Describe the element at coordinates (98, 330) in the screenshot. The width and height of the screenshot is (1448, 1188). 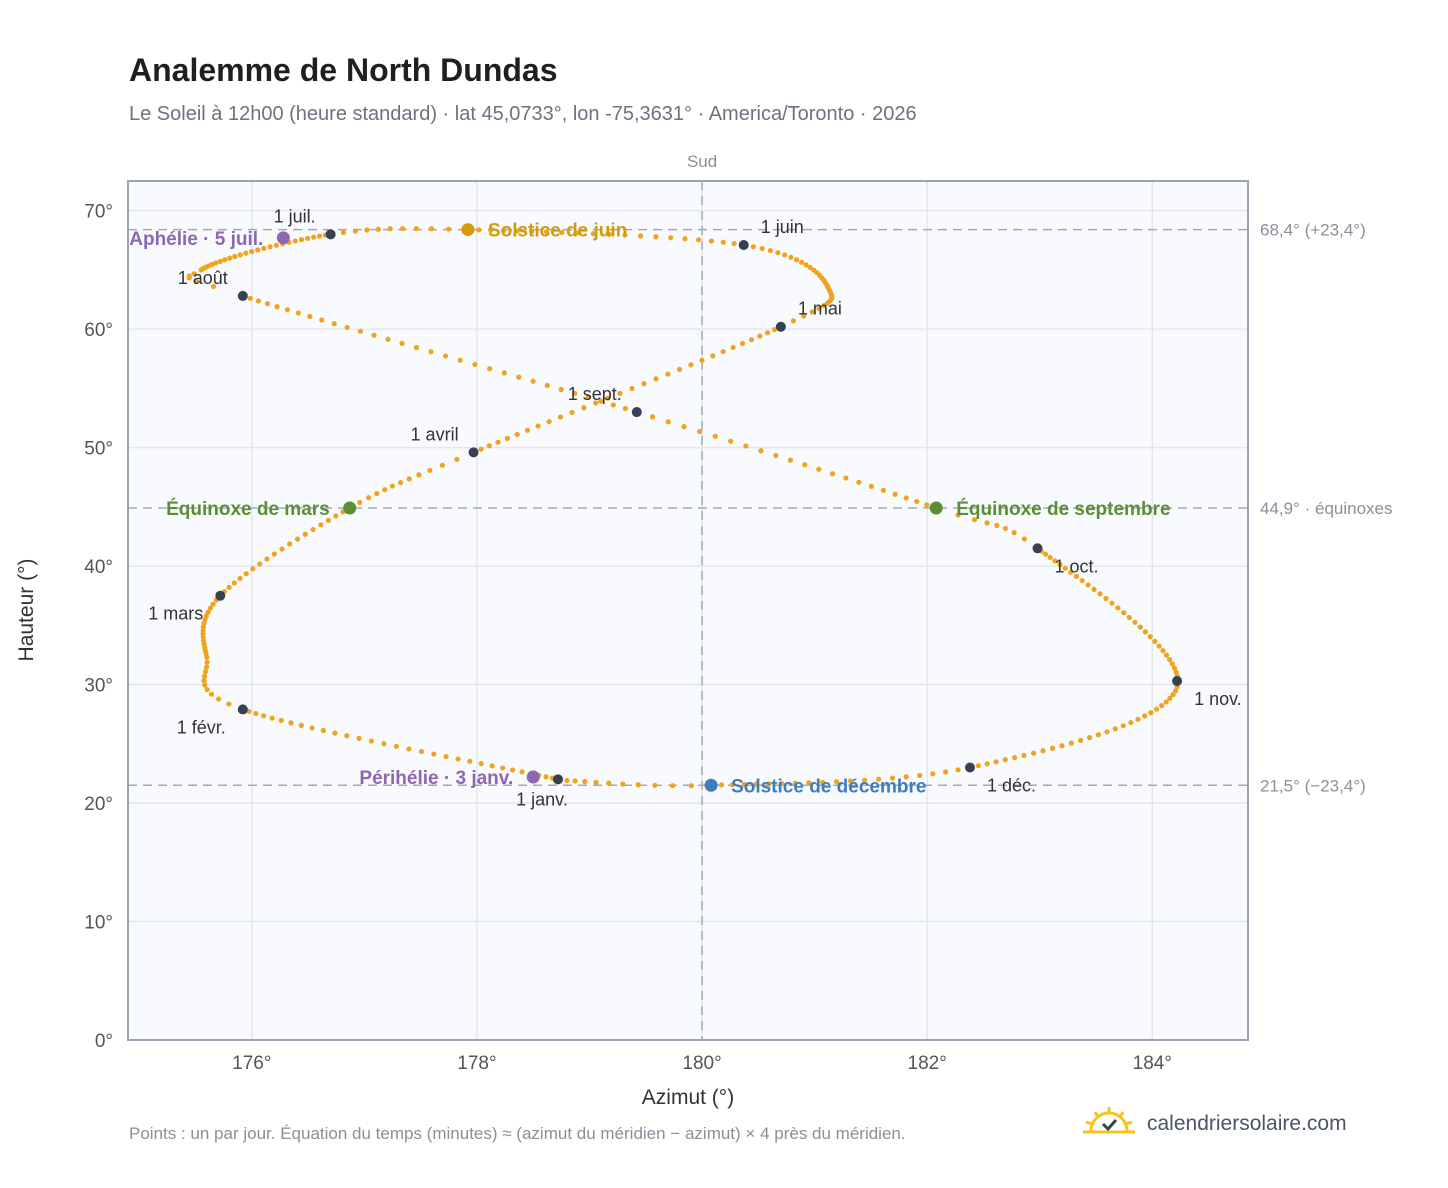
I see `y-tick-label: 60°` at that location.